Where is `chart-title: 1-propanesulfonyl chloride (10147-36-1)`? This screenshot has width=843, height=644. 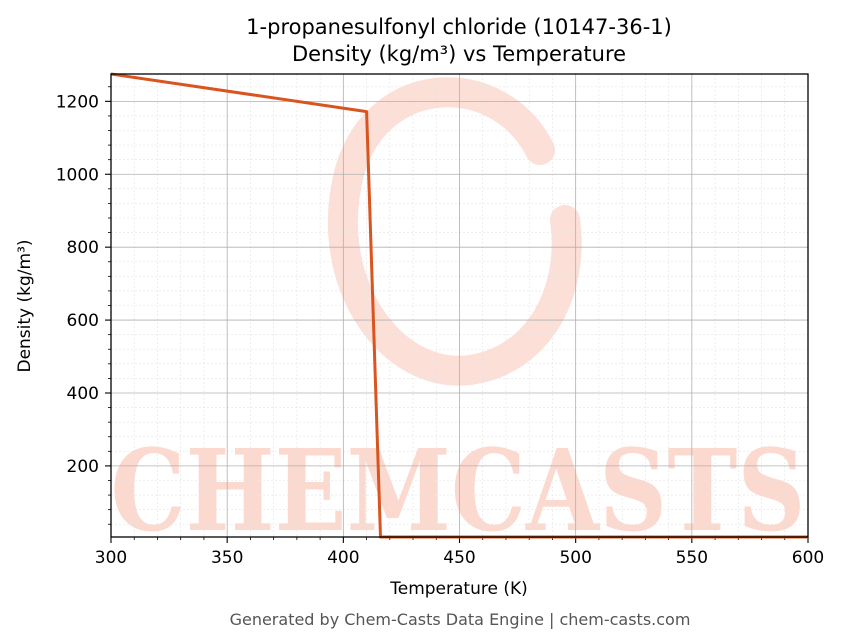
chart-title: 1-propanesulfonyl chloride (10147-36-1) is located at coordinates (459, 27).